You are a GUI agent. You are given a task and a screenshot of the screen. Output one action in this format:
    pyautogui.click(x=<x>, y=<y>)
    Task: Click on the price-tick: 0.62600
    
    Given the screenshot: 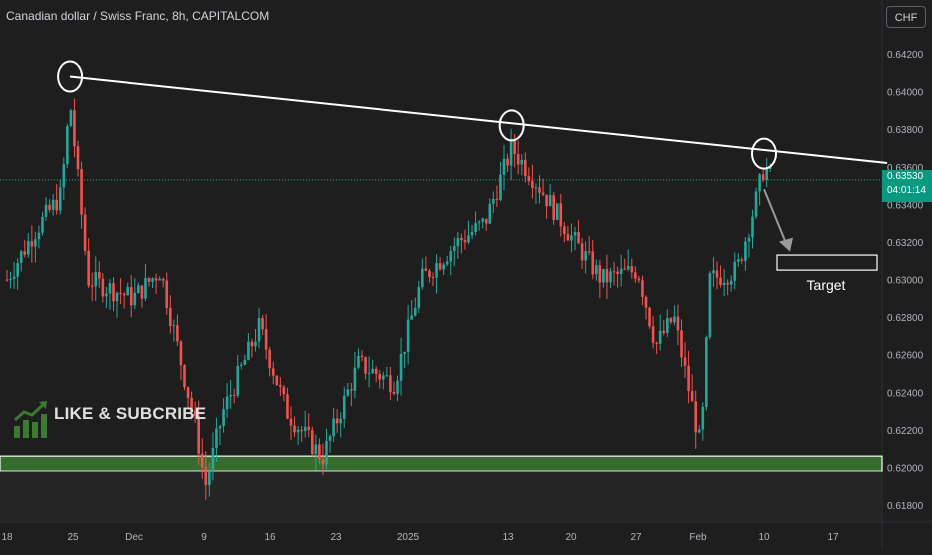 What is the action you would take?
    pyautogui.click(x=905, y=356)
    